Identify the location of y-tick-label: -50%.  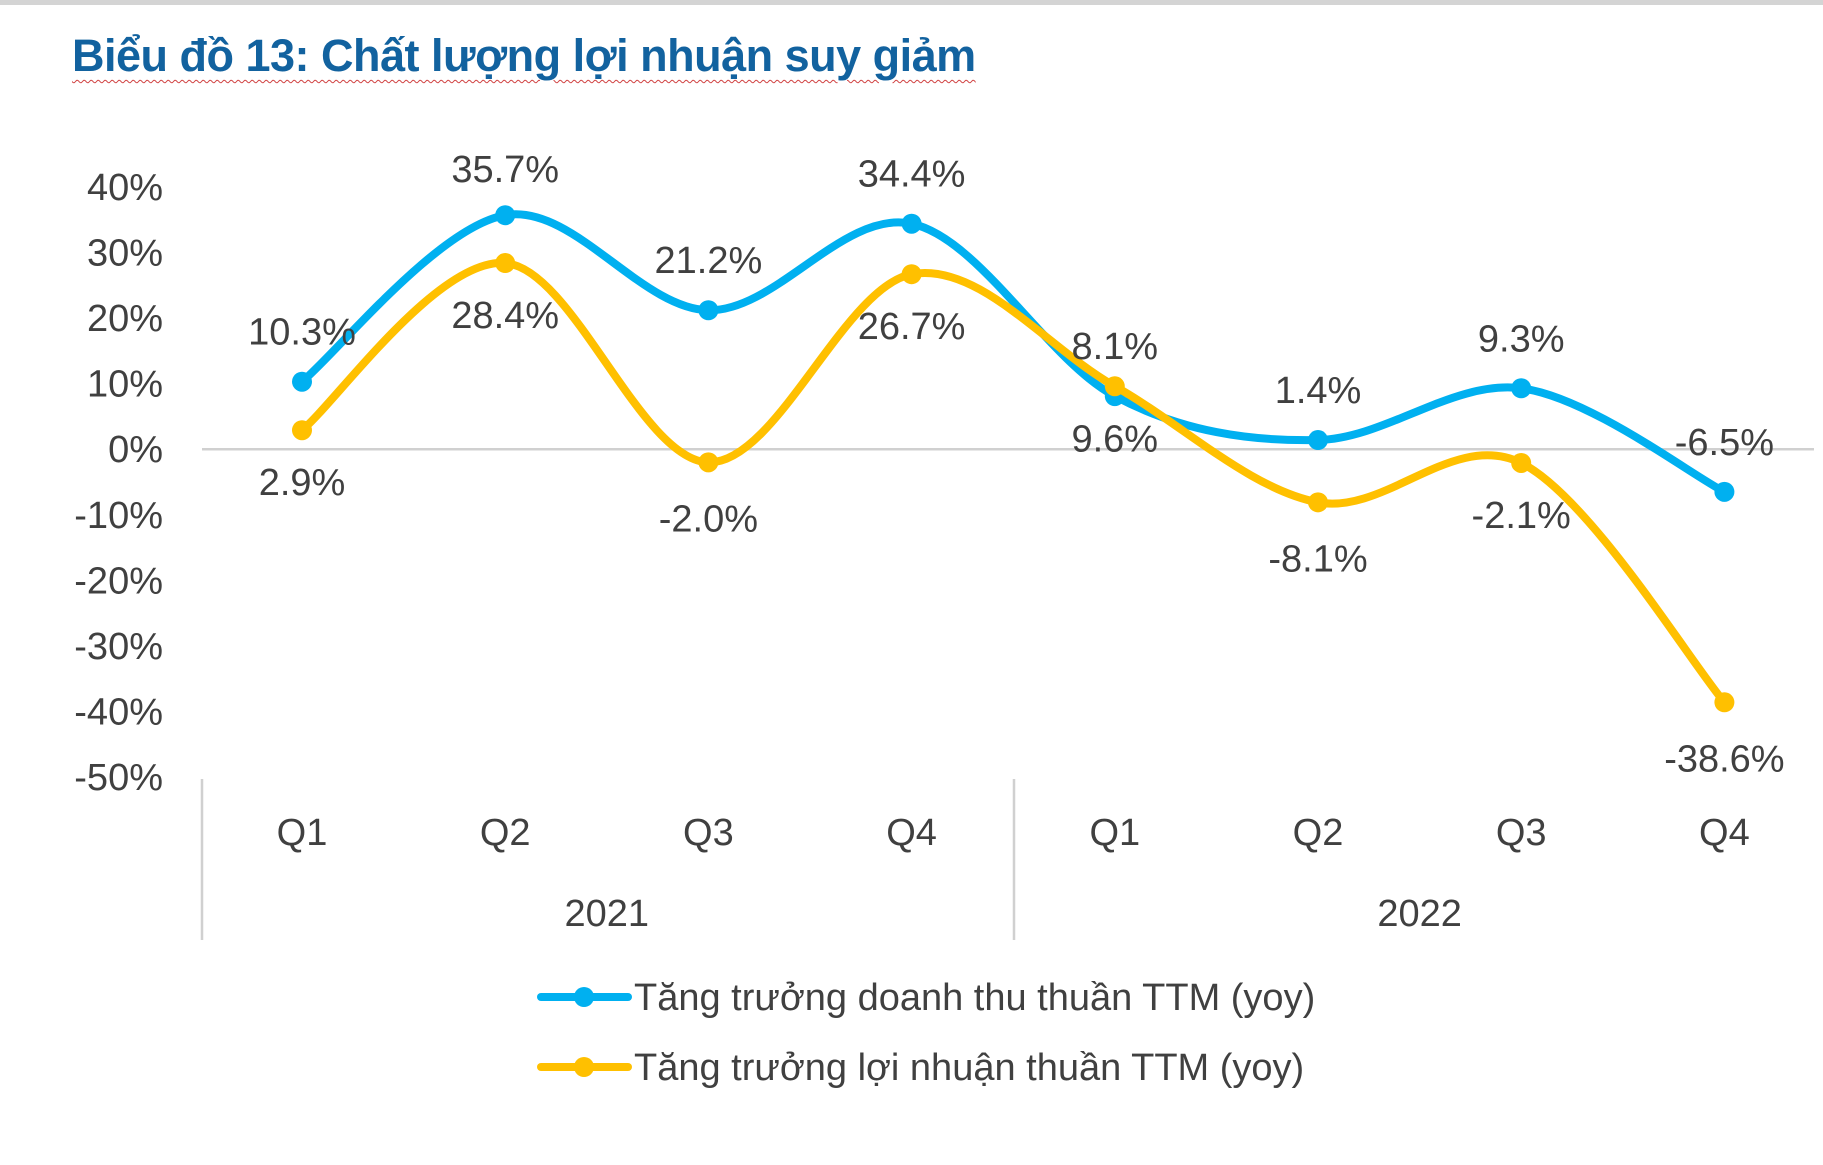
(118, 778).